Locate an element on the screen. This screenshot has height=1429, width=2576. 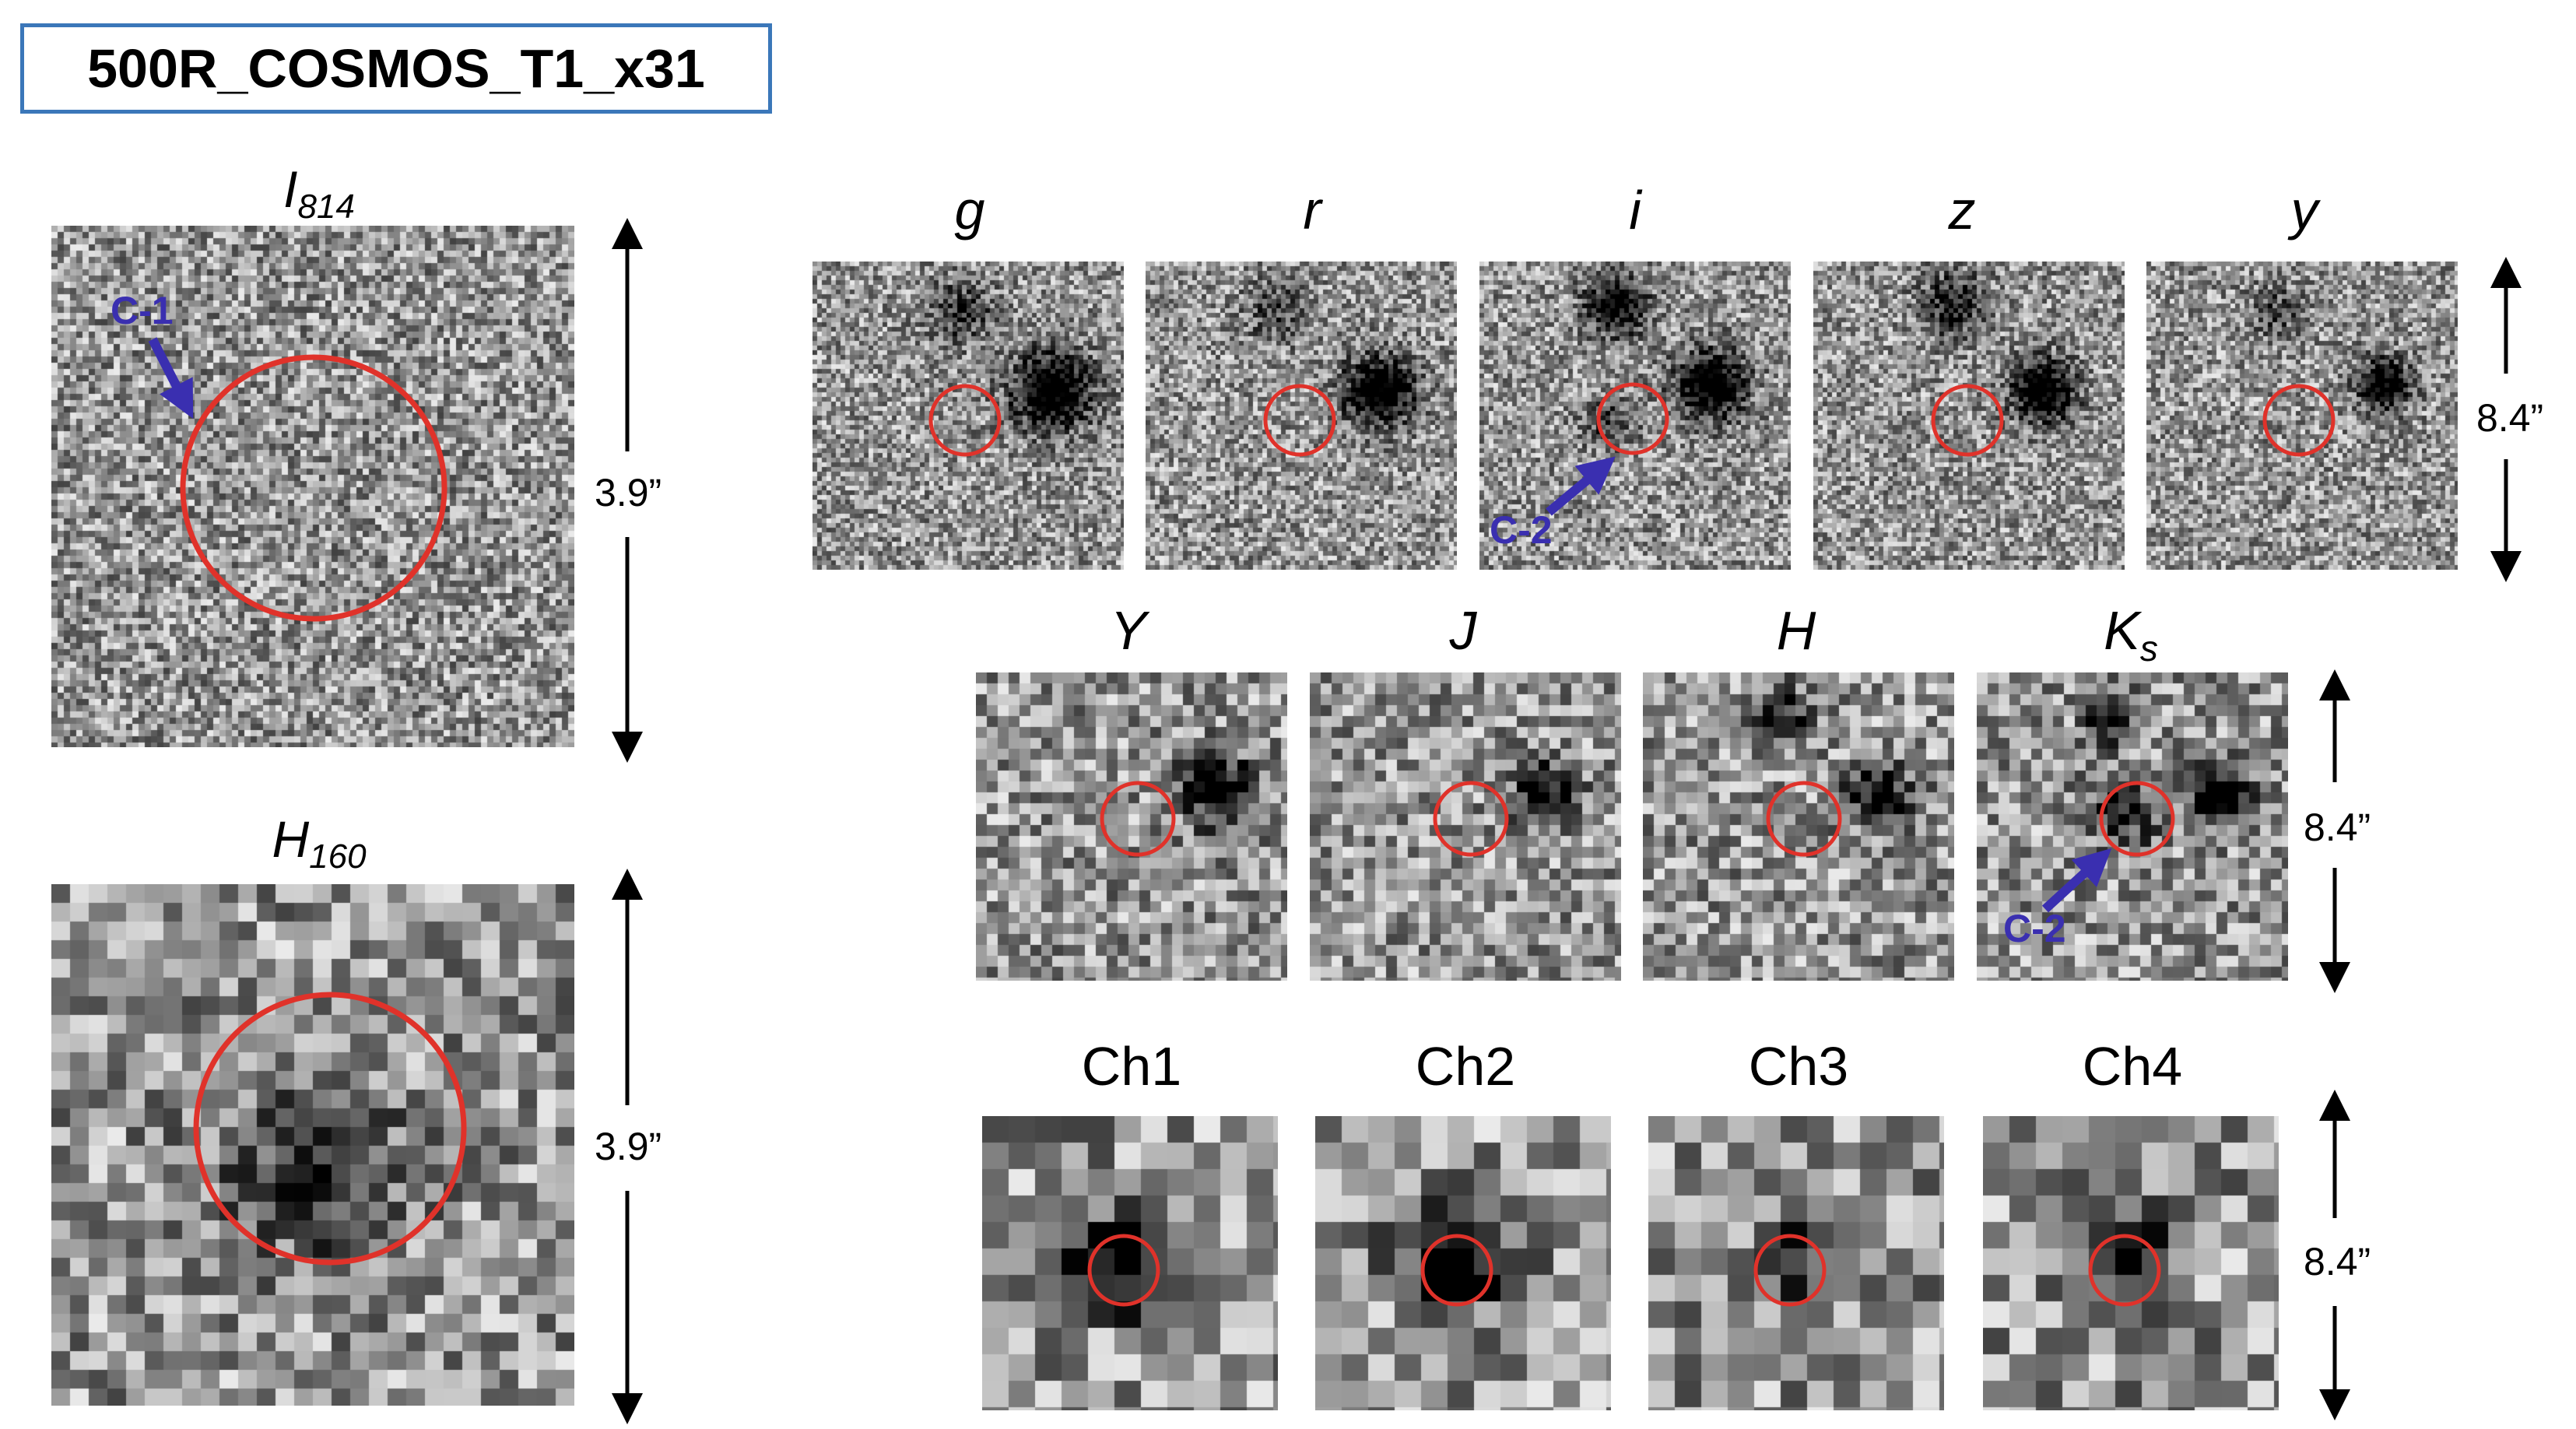
stamp-ch1 is located at coordinates (1130, 1263).